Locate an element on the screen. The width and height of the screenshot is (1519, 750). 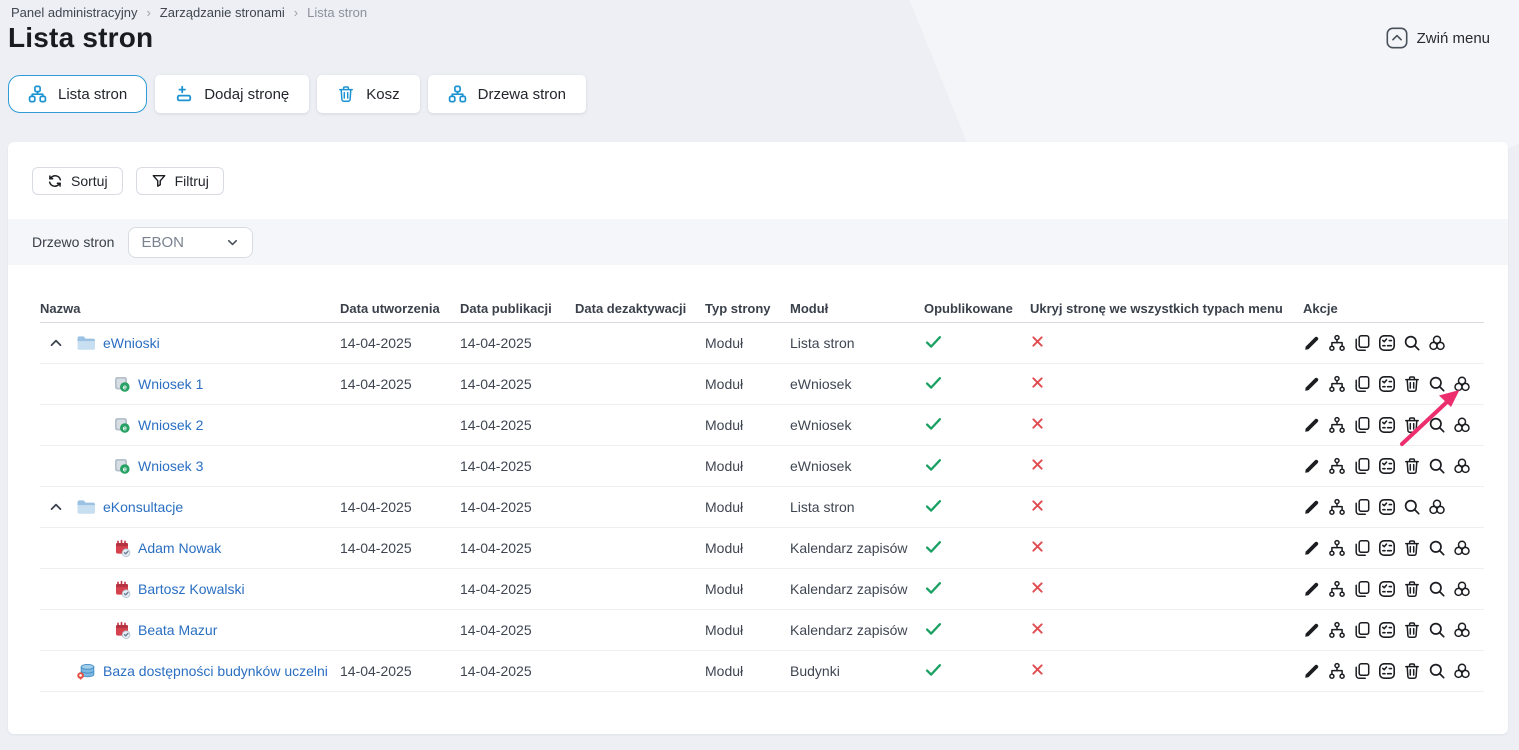
column-header: Data dezaktywacji is located at coordinates (631, 308).